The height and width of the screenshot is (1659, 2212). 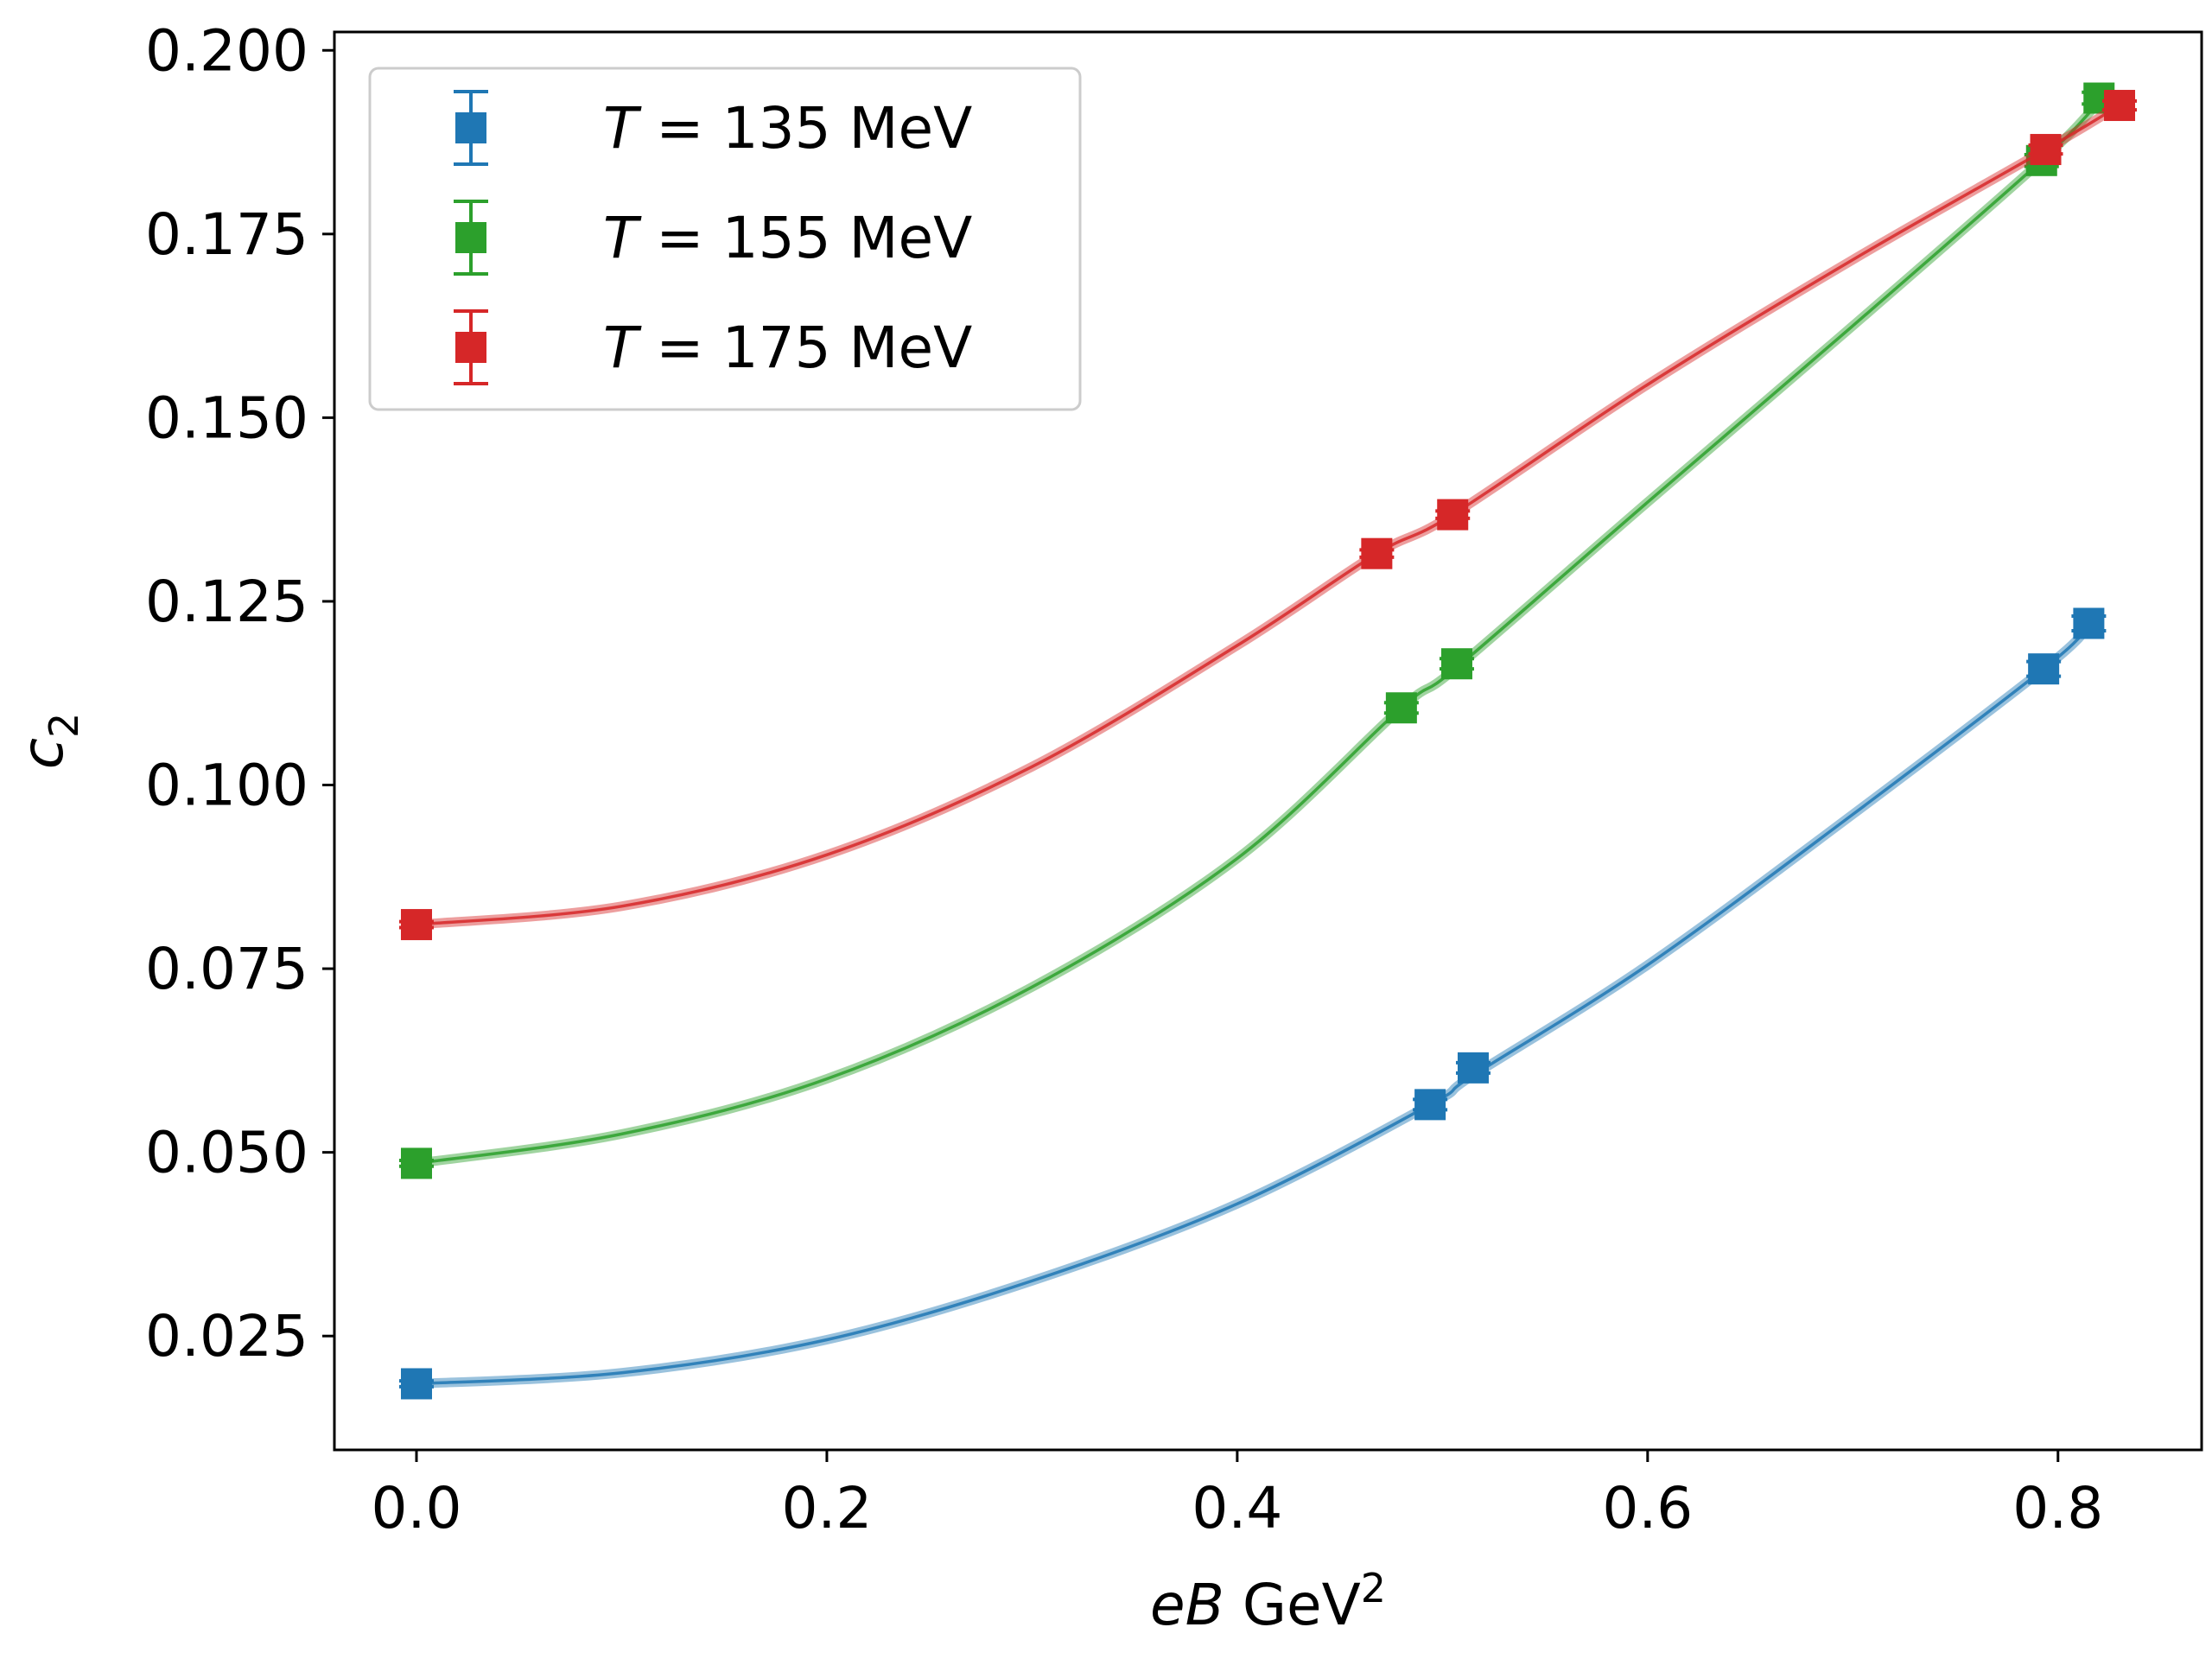 I want to click on y-tick-label: 0.025, so click(x=226, y=1336).